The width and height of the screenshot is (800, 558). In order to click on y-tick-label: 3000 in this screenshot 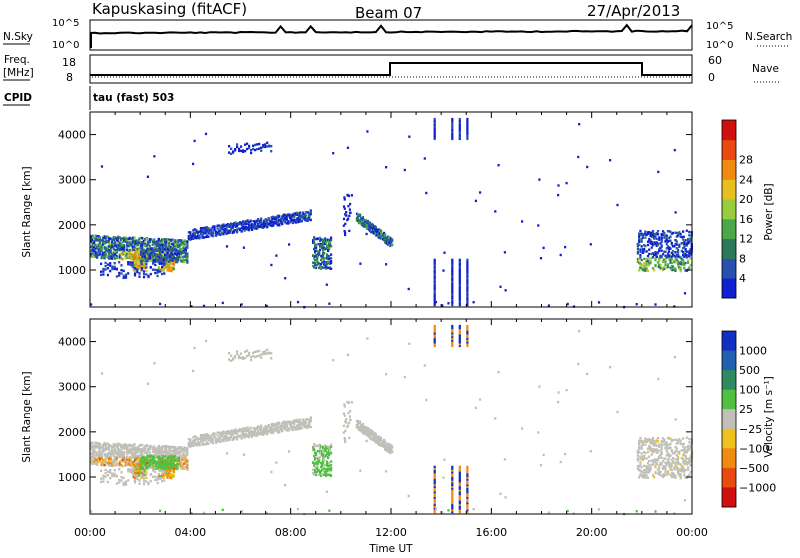, I will do `click(72, 180)`.